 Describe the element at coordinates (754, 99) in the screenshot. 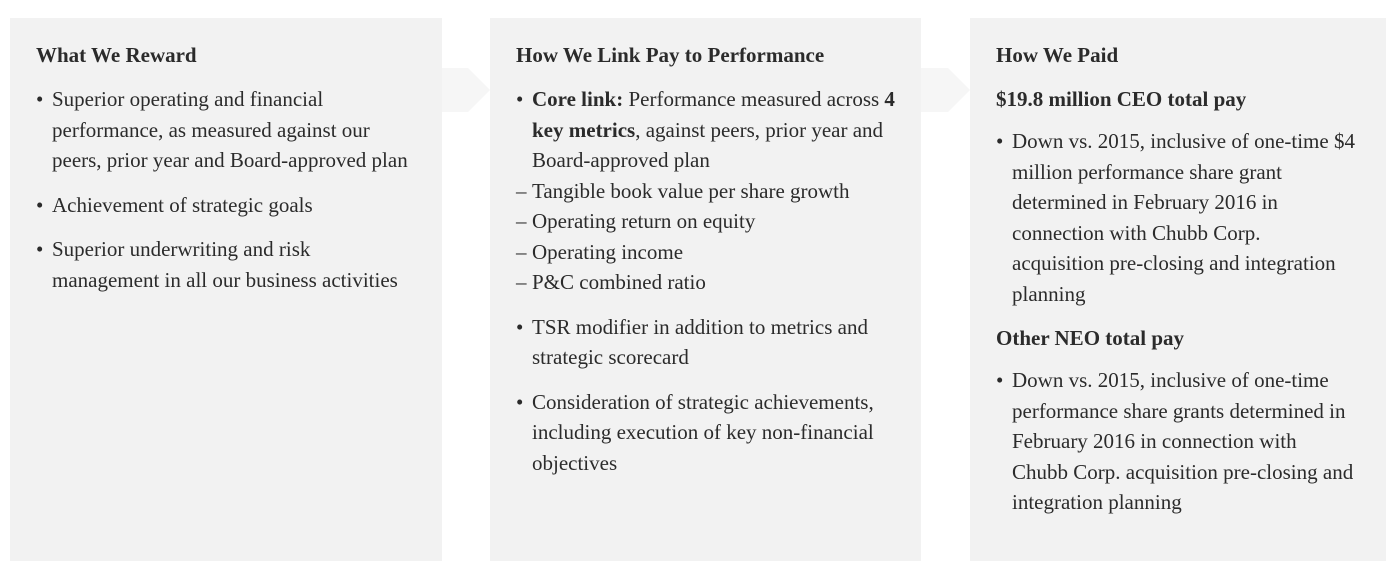

I see `text: Performance measured across` at that location.